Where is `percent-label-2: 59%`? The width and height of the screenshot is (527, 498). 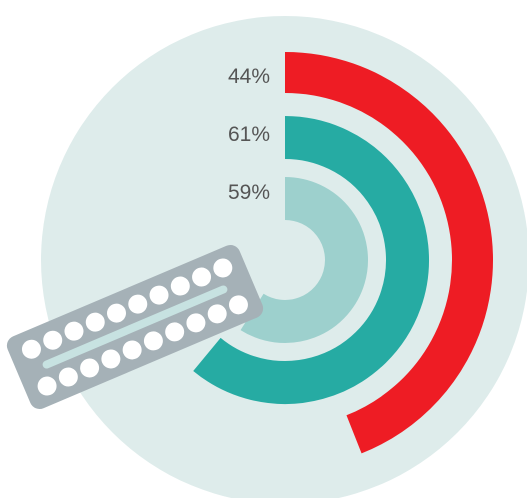
percent-label-2: 59% is located at coordinates (249, 192).